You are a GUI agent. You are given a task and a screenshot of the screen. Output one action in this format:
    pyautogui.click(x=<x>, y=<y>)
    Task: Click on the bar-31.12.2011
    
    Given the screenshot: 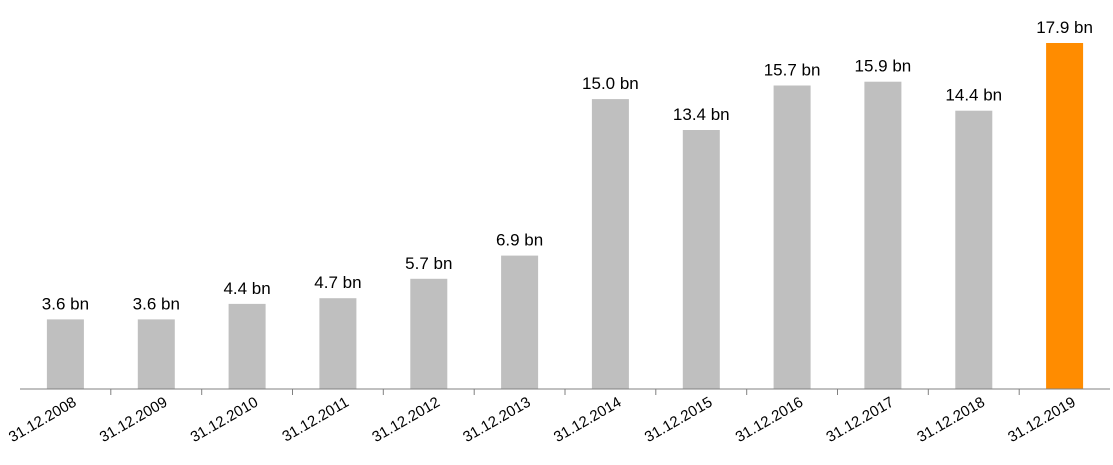 What is the action you would take?
    pyautogui.click(x=338, y=343)
    